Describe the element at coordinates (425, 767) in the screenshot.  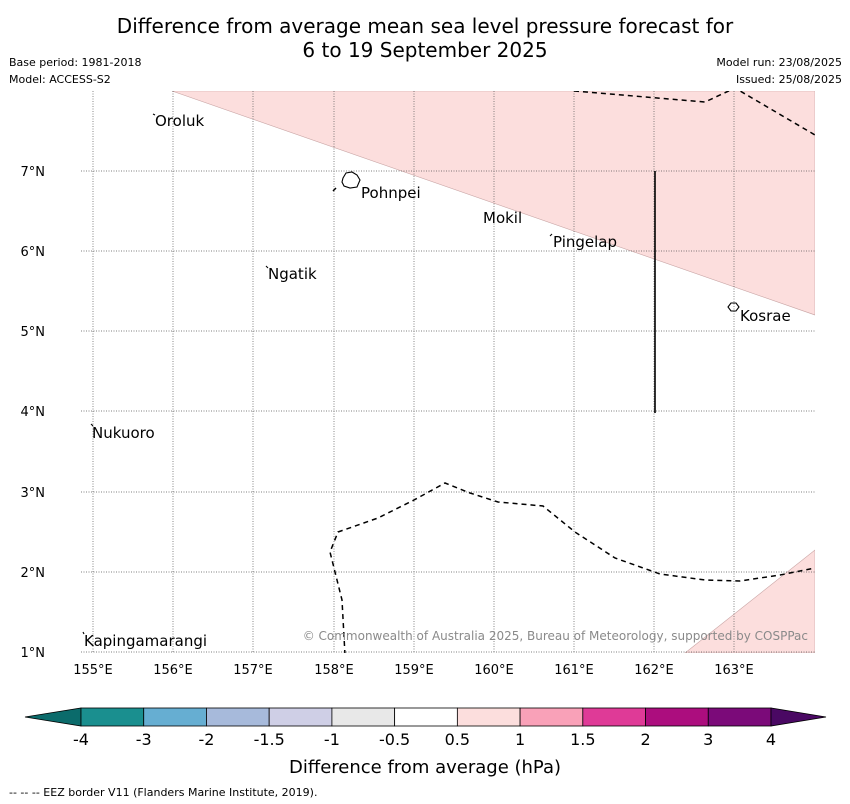
I see `colorbar-label: Difference from average (hPa)` at that location.